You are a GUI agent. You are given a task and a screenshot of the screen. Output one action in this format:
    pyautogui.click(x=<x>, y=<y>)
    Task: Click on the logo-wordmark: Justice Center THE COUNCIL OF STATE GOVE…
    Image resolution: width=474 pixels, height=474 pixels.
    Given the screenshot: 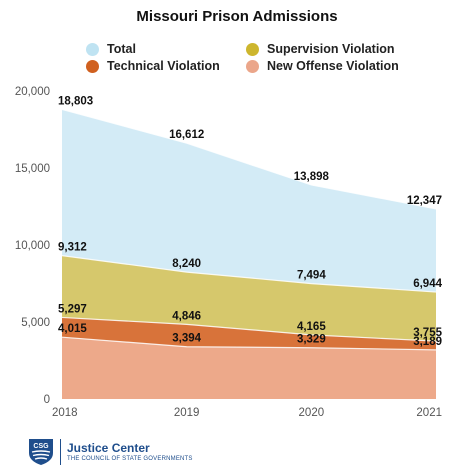 What is the action you would take?
    pyautogui.click(x=130, y=452)
    